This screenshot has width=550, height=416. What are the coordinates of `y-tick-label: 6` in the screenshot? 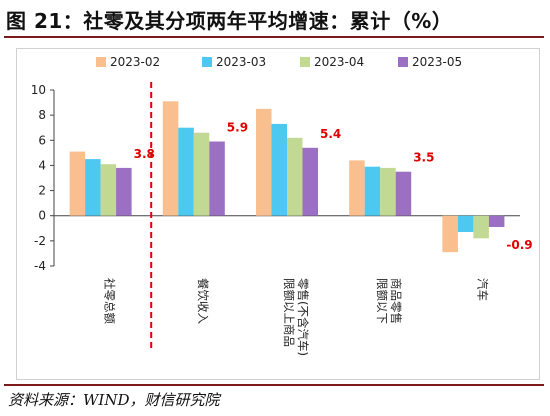 It's located at (42, 140).